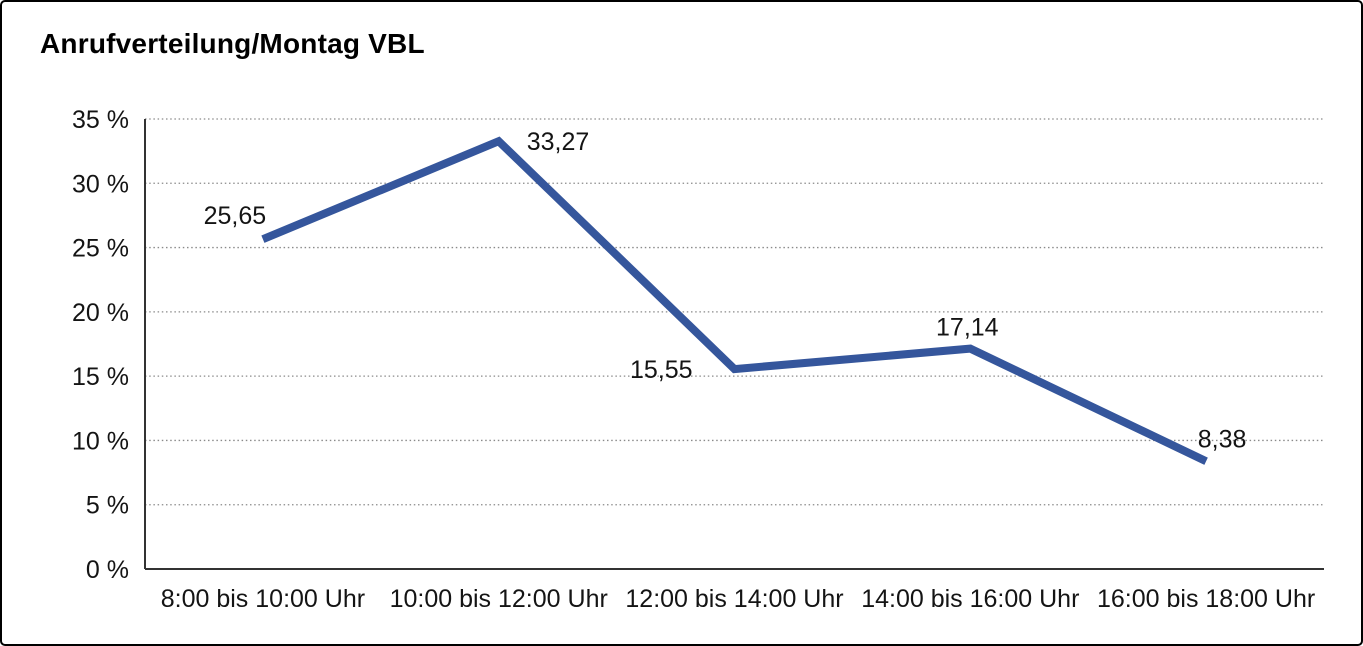 This screenshot has width=1363, height=646. What do you see at coordinates (1222, 439) in the screenshot?
I see `data-point-label: 8,38` at bounding box center [1222, 439].